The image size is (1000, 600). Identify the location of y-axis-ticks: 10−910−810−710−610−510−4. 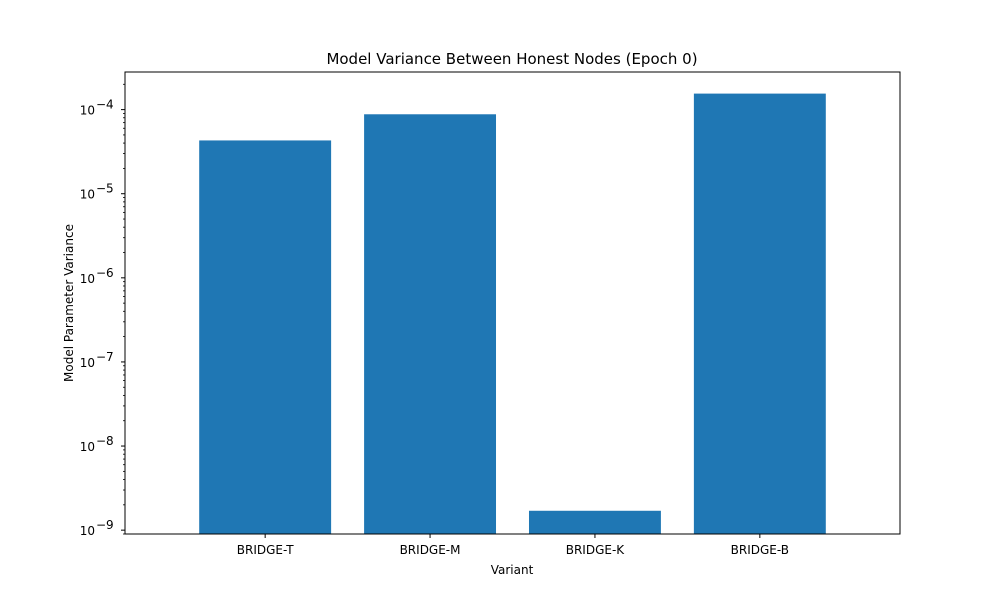
(102, 310).